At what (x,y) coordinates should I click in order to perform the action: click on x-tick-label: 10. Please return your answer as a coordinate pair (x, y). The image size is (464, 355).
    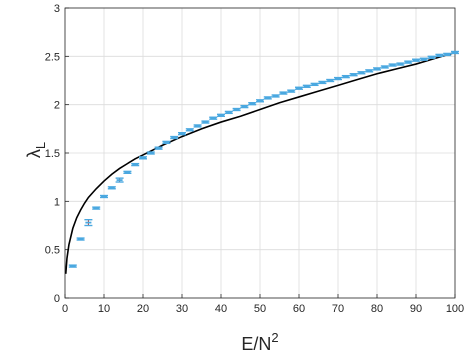
    Looking at the image, I should click on (104, 309).